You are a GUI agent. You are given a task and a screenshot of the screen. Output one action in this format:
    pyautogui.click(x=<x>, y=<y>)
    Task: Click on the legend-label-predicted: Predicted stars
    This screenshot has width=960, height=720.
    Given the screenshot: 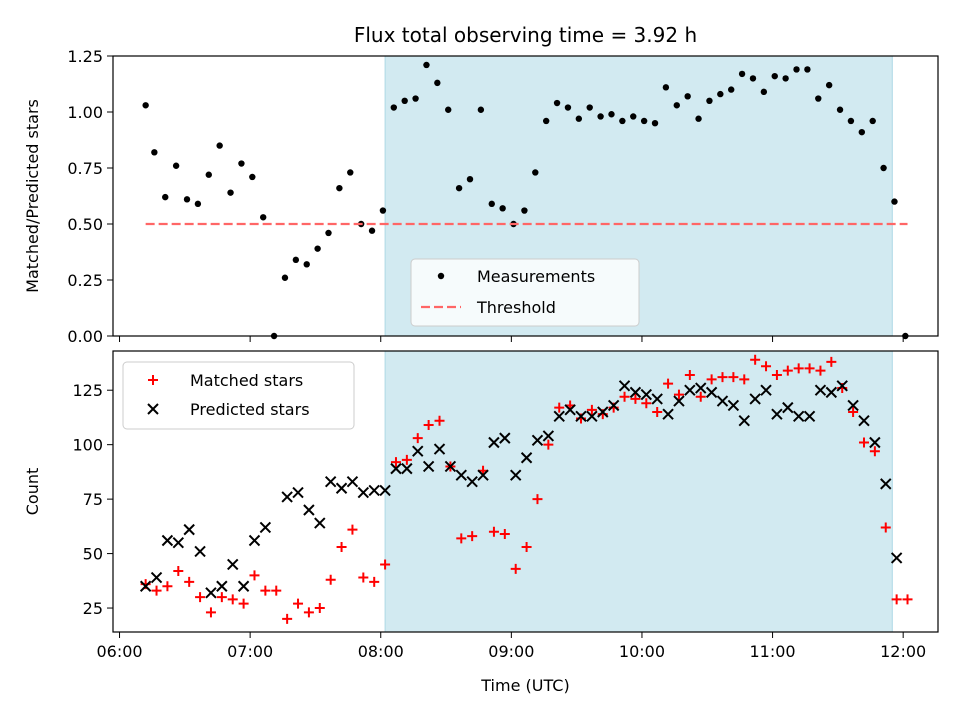 What is the action you would take?
    pyautogui.click(x=250, y=409)
    